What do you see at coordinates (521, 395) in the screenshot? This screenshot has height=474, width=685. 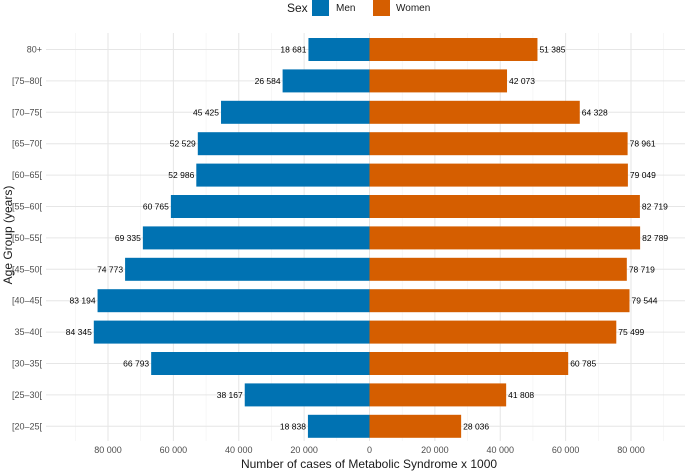 I see `bar-label-women: 41 808` at bounding box center [521, 395].